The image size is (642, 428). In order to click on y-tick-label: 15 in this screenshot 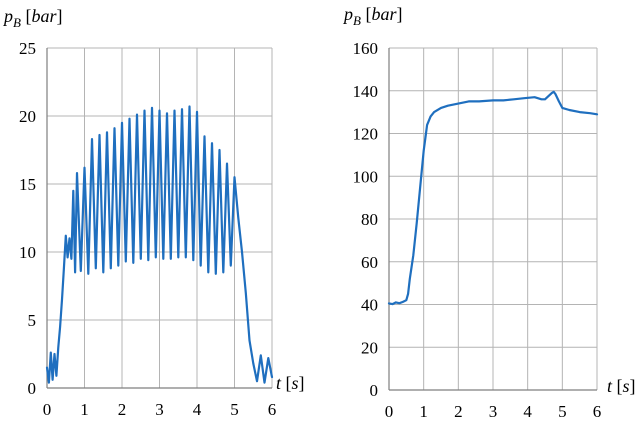, I will do `click(27, 184)`.